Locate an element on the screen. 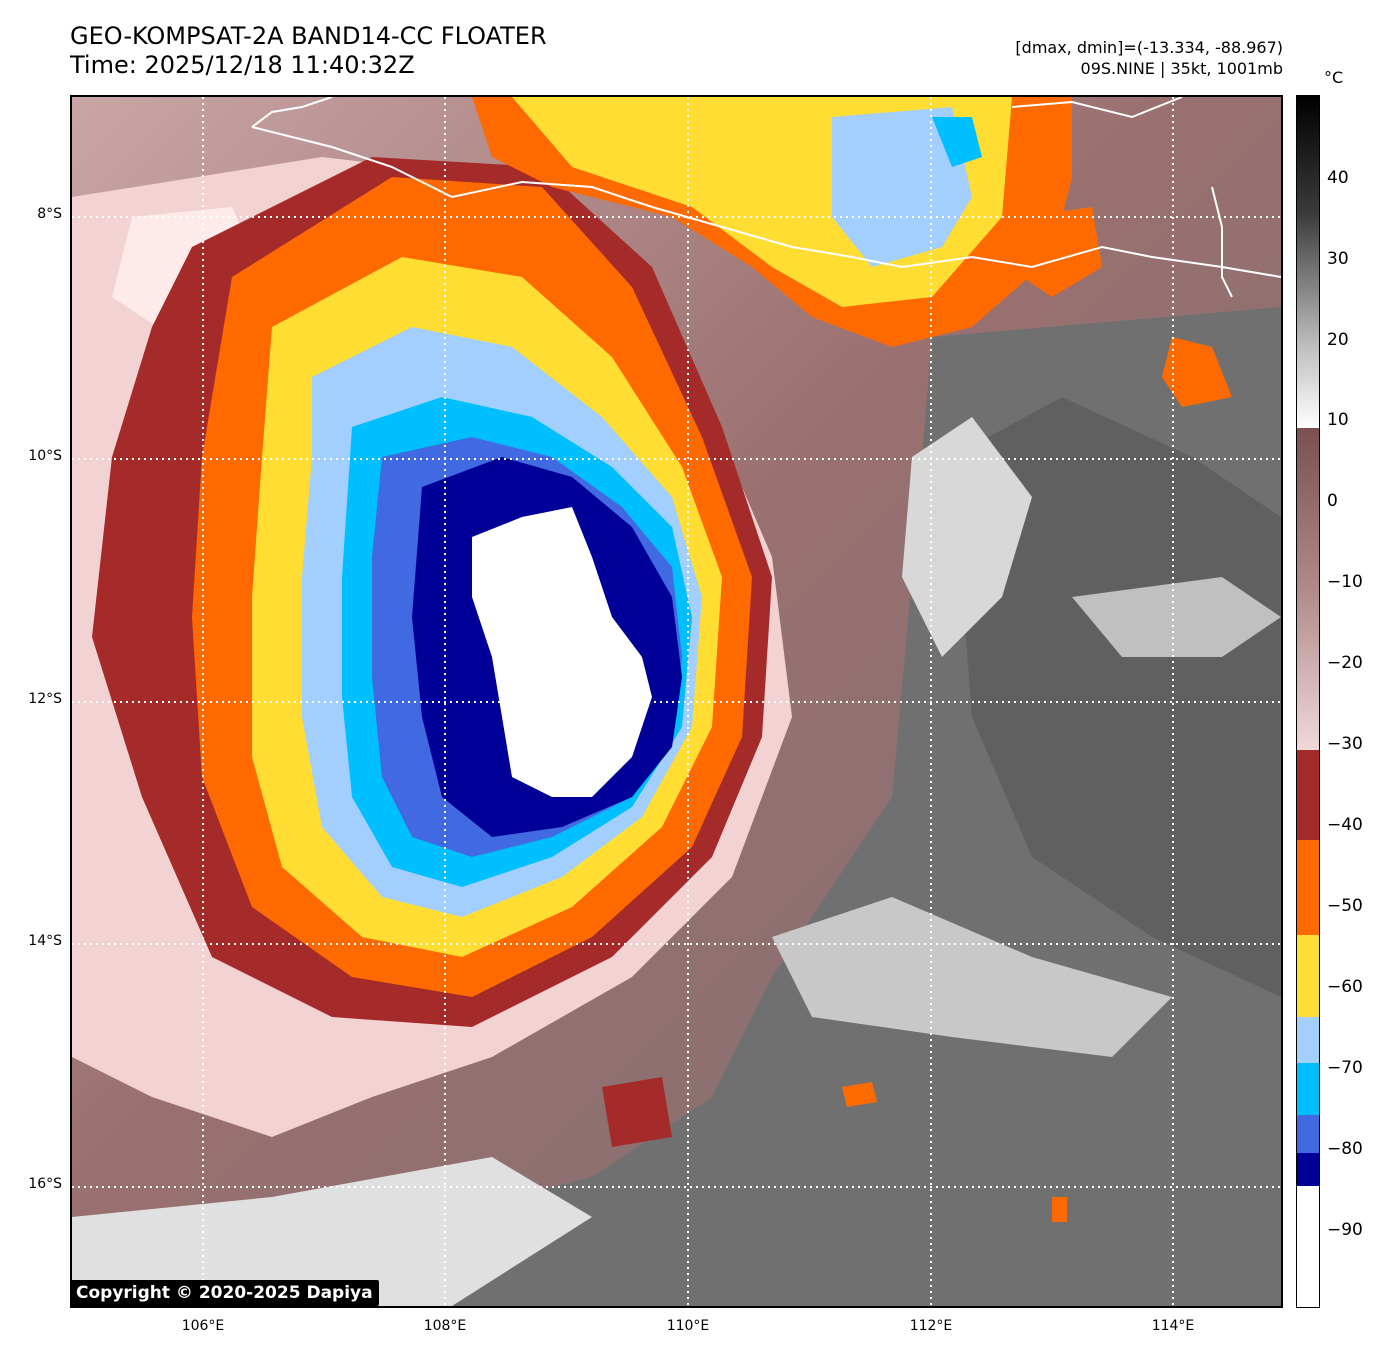  lat-label: 8°S is located at coordinates (49, 214).